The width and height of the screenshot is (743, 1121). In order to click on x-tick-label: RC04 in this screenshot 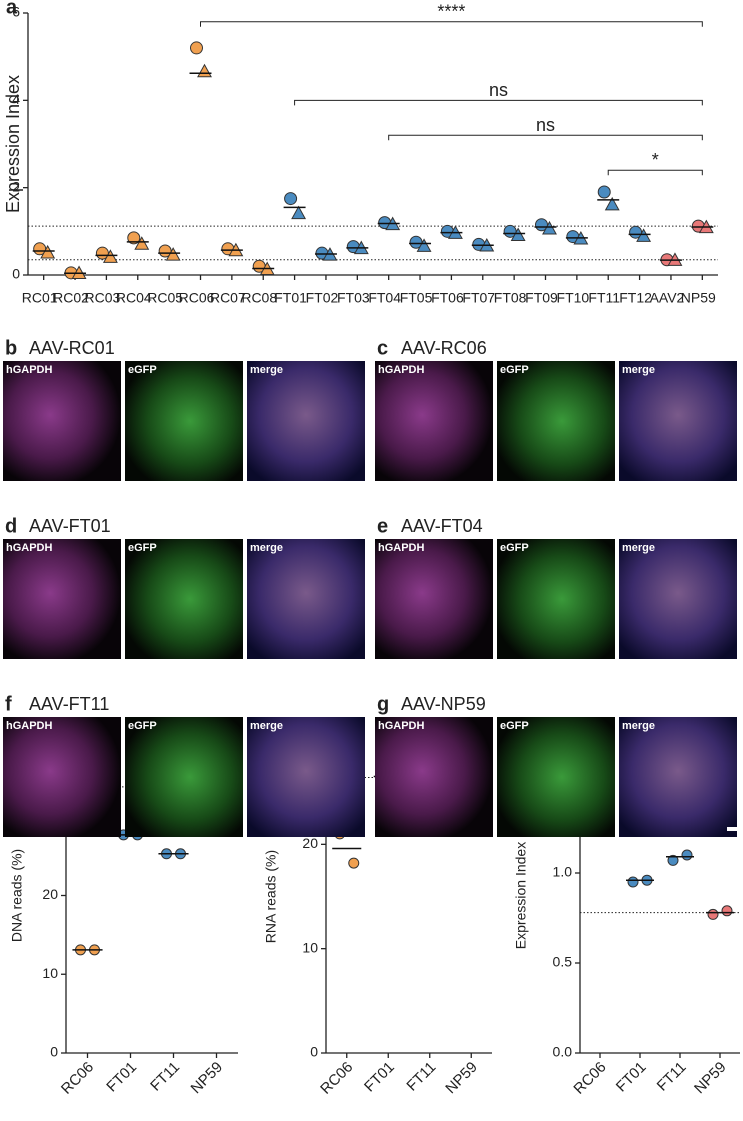, I will do `click(134, 298)`.